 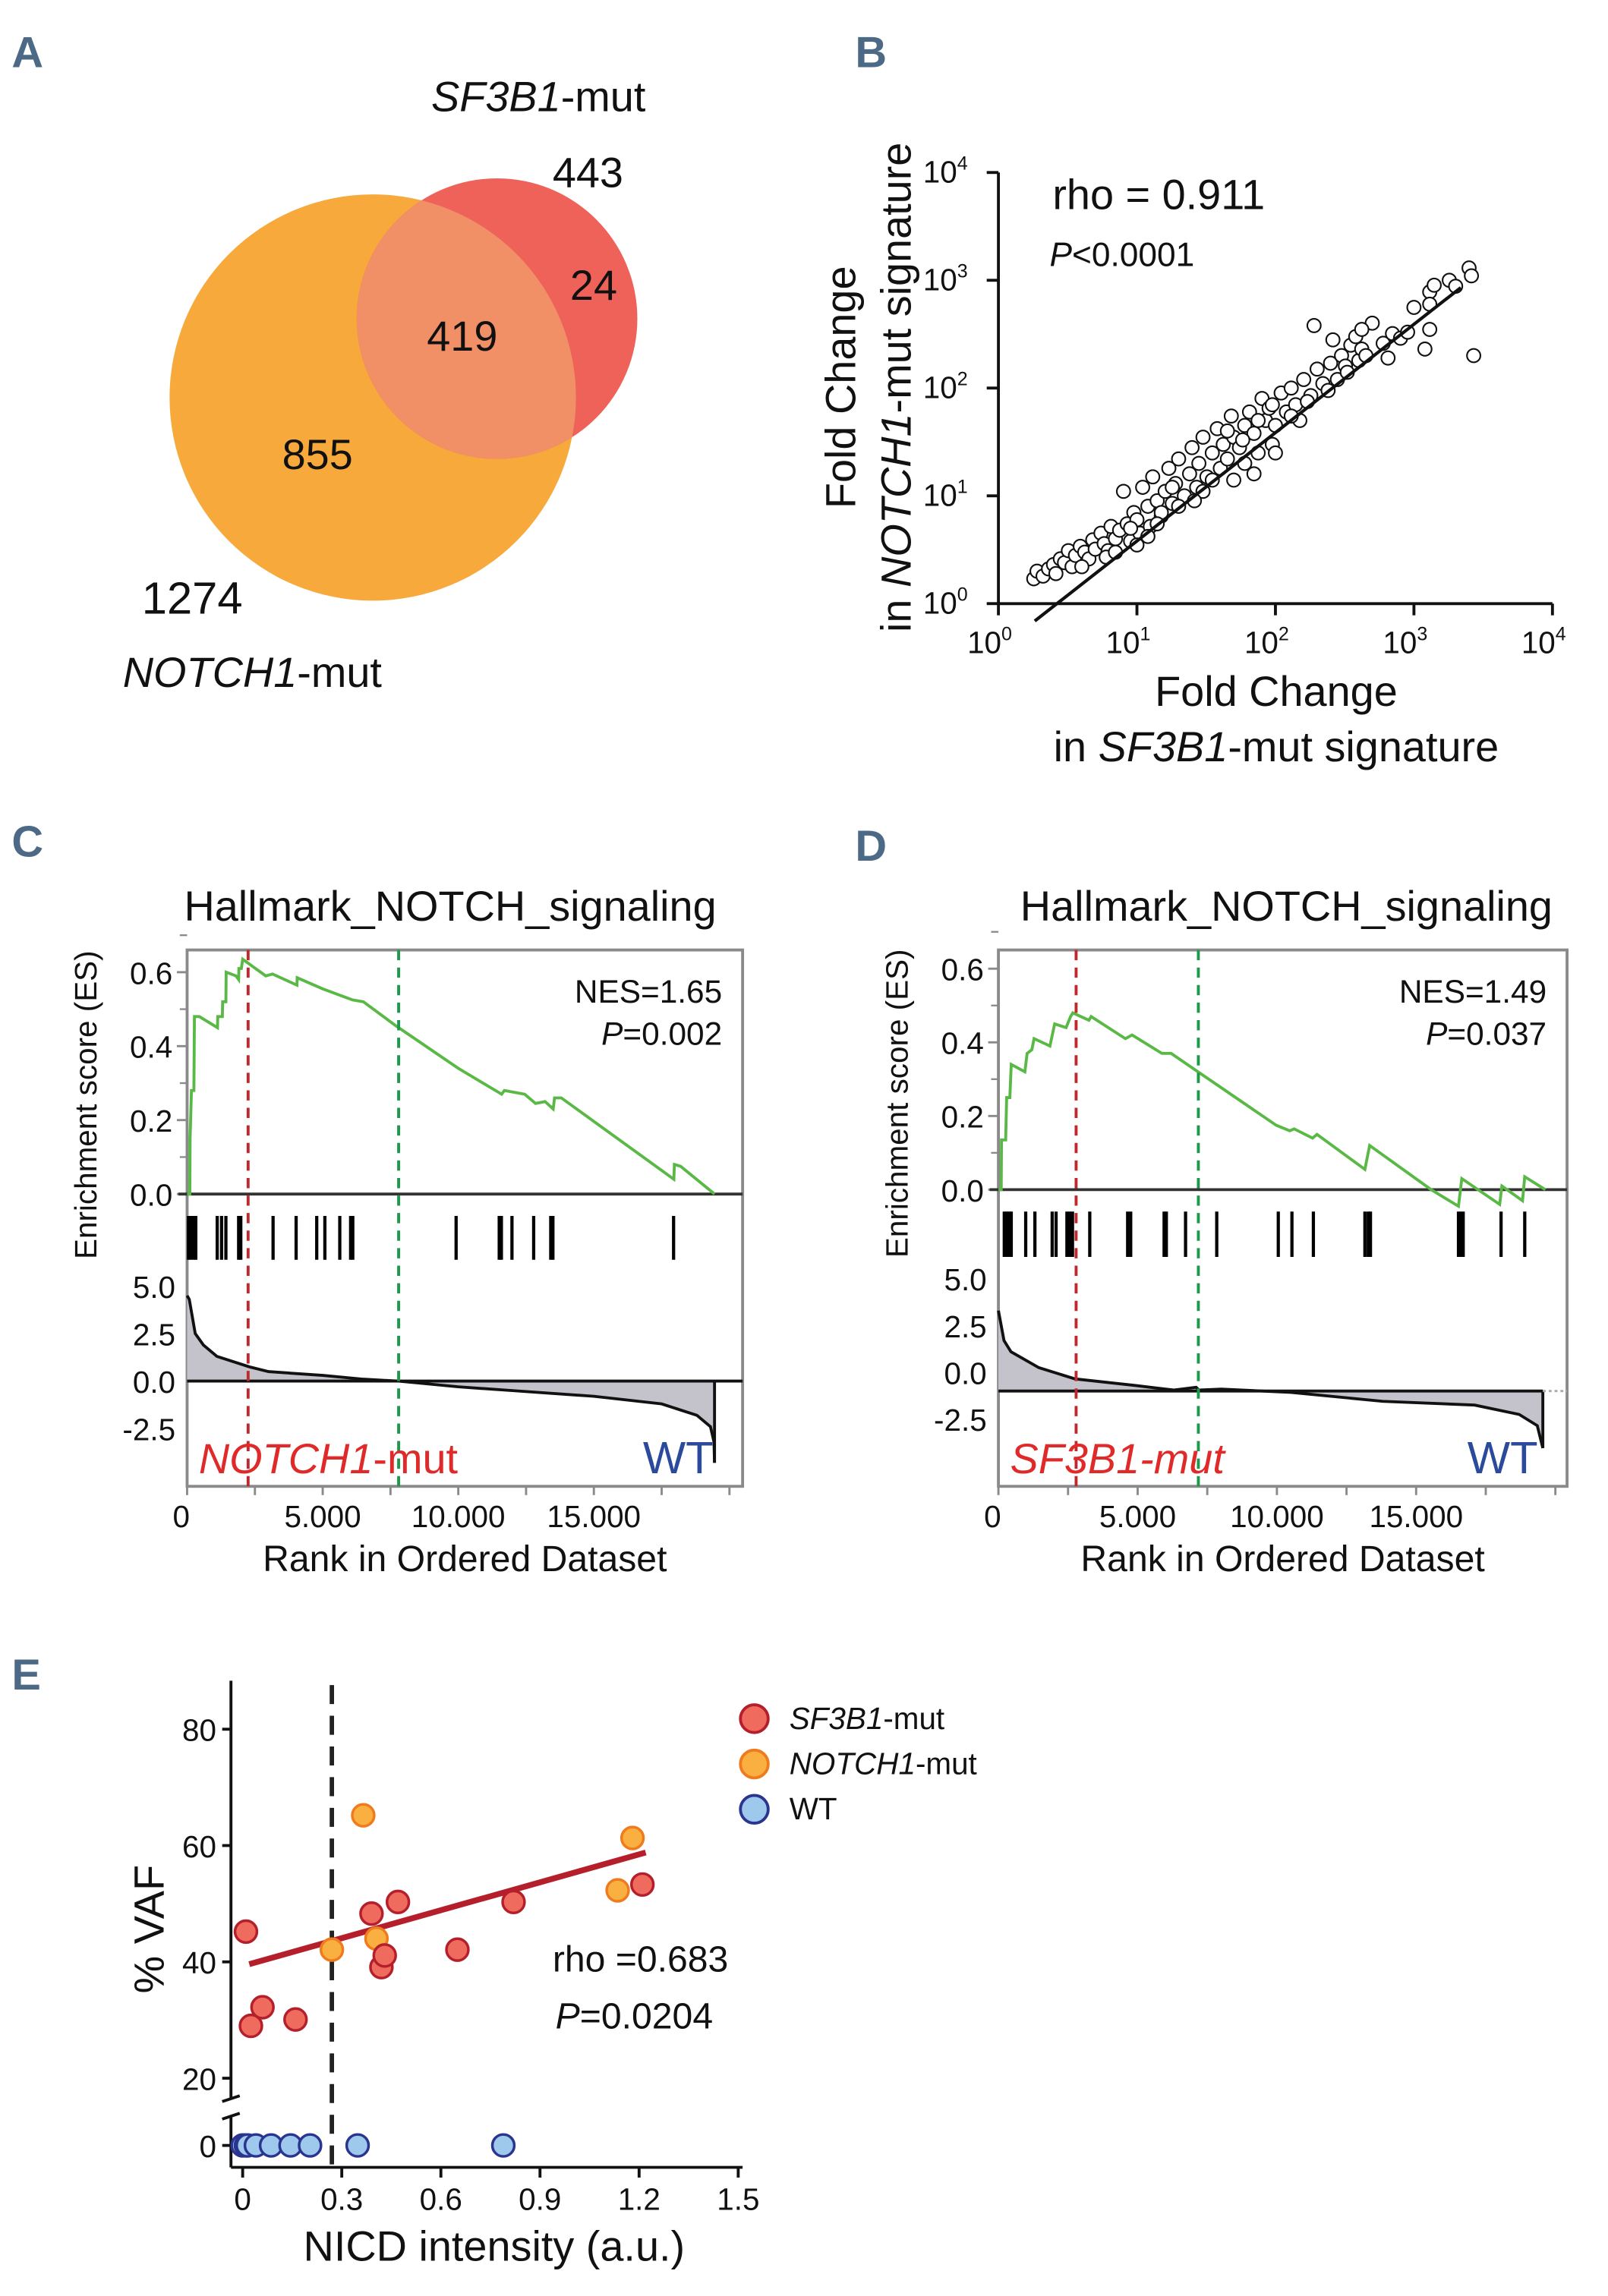 What do you see at coordinates (593, 285) in the screenshot?
I see `venn-only-sf3b1: 24` at bounding box center [593, 285].